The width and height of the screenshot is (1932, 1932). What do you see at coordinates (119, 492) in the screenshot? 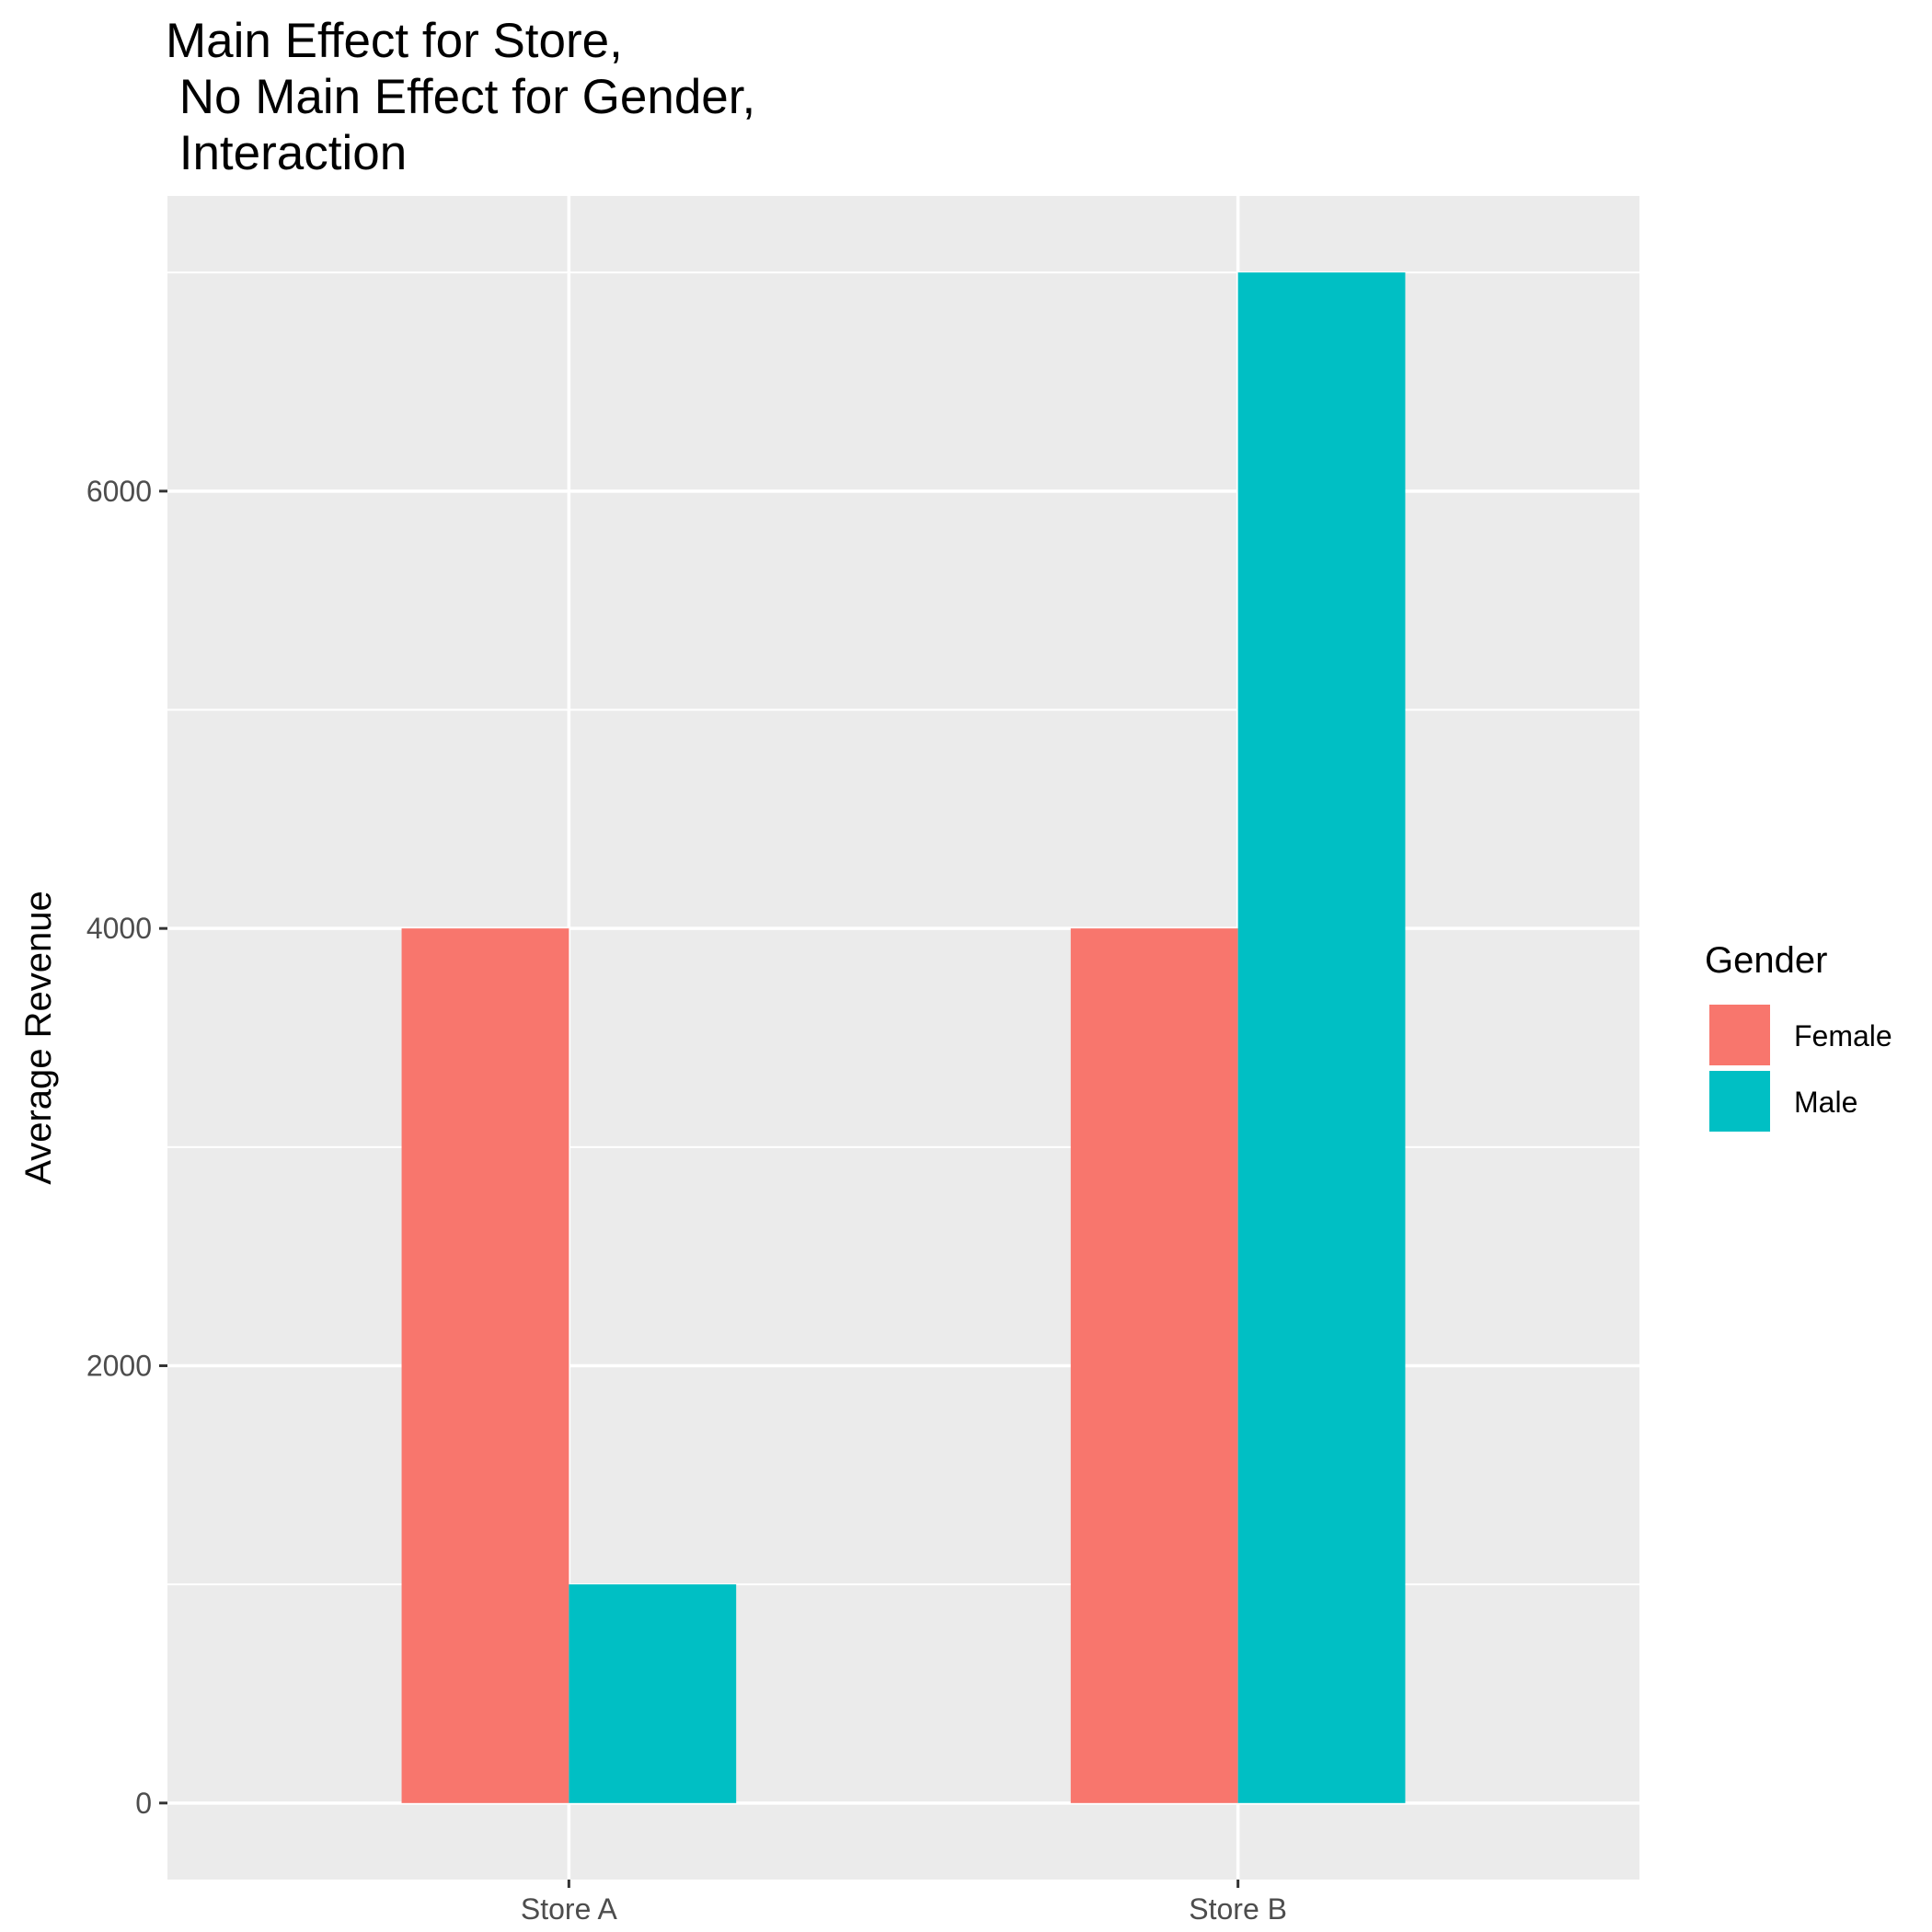
I see `y-tick-label: 6000` at bounding box center [119, 492].